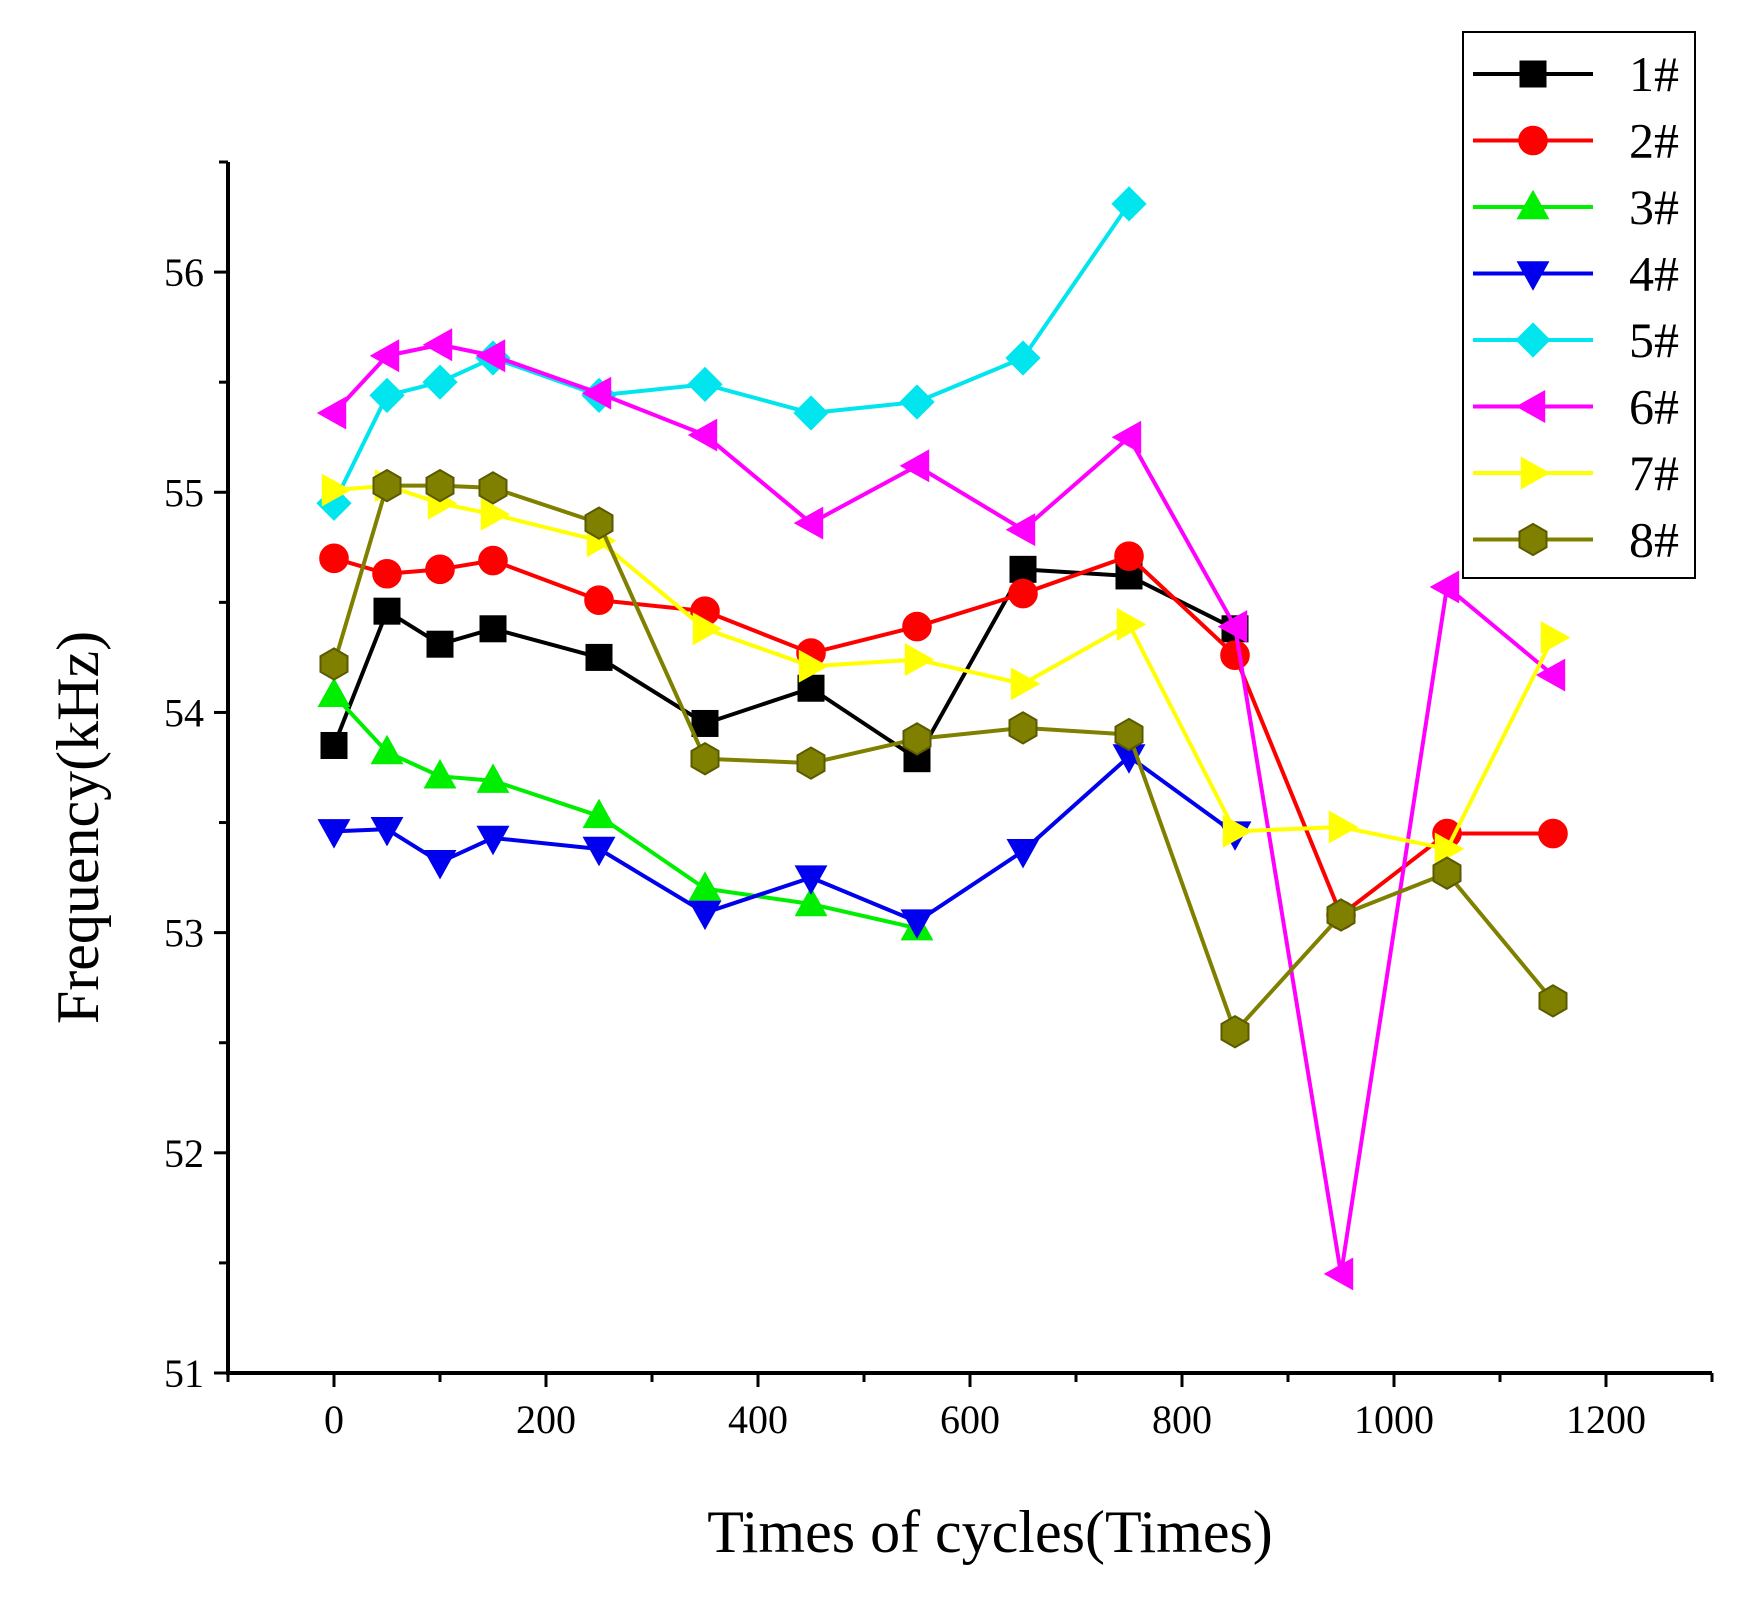 The height and width of the screenshot is (1599, 1746). I want to click on x-tick-label: 800, so click(1182, 1419).